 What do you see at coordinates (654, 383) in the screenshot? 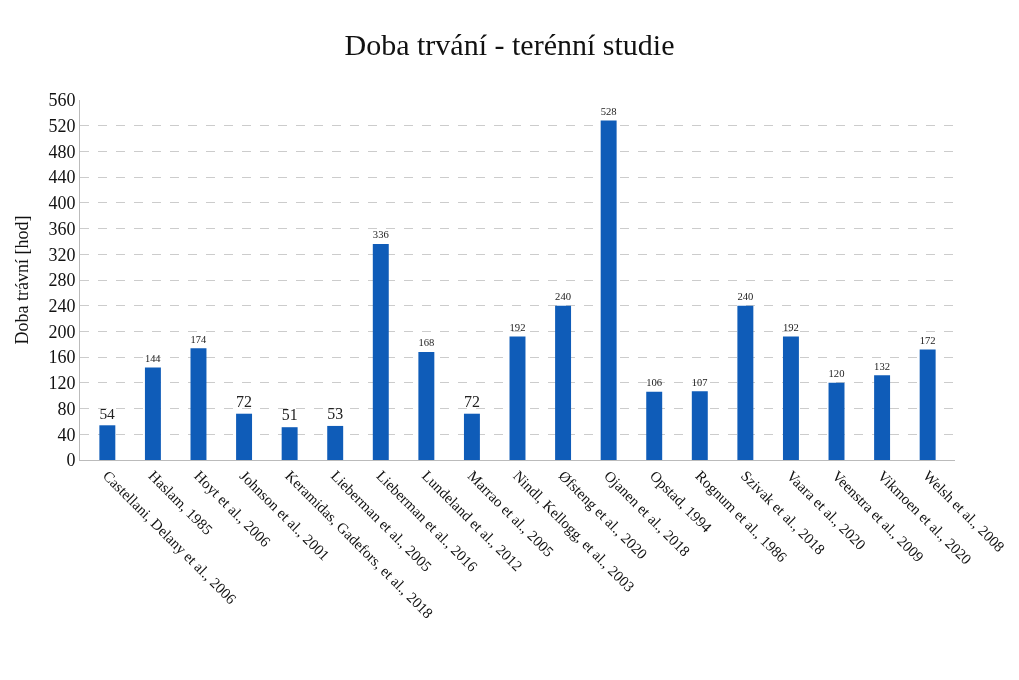
I see `data-label: 106` at bounding box center [654, 383].